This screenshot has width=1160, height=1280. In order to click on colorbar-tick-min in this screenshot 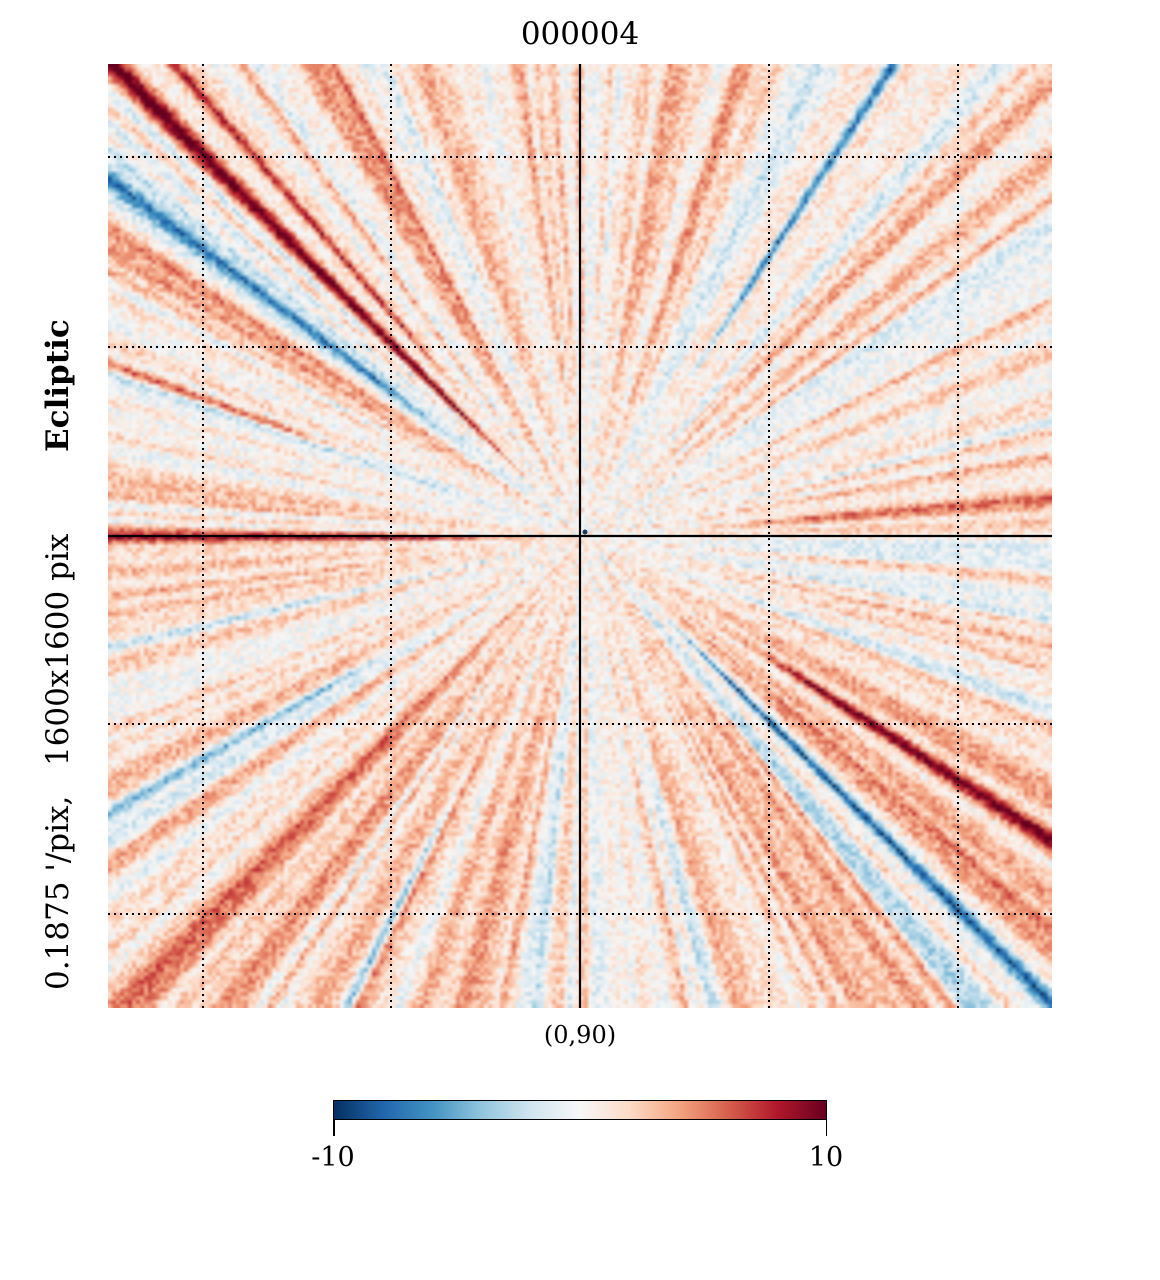, I will do `click(334, 1128)`.